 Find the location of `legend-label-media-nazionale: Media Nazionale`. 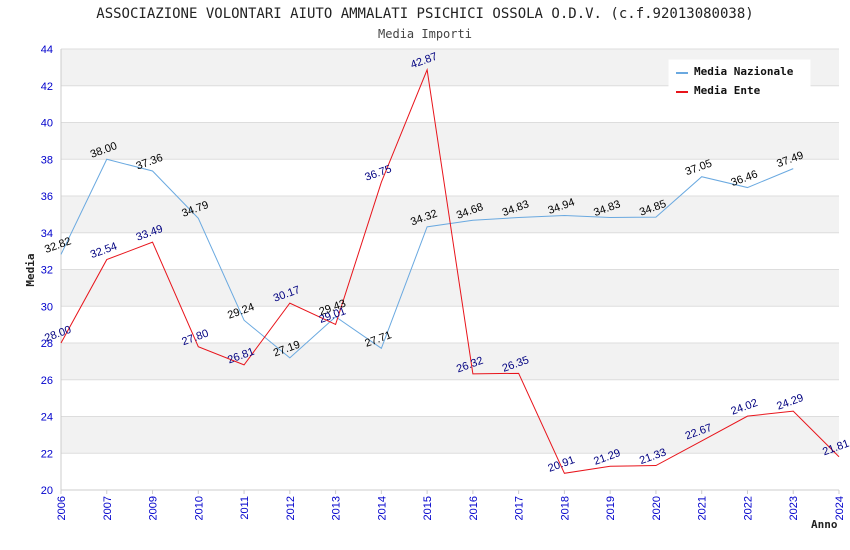

legend-label-media-nazionale: Media Nazionale is located at coordinates (744, 71).